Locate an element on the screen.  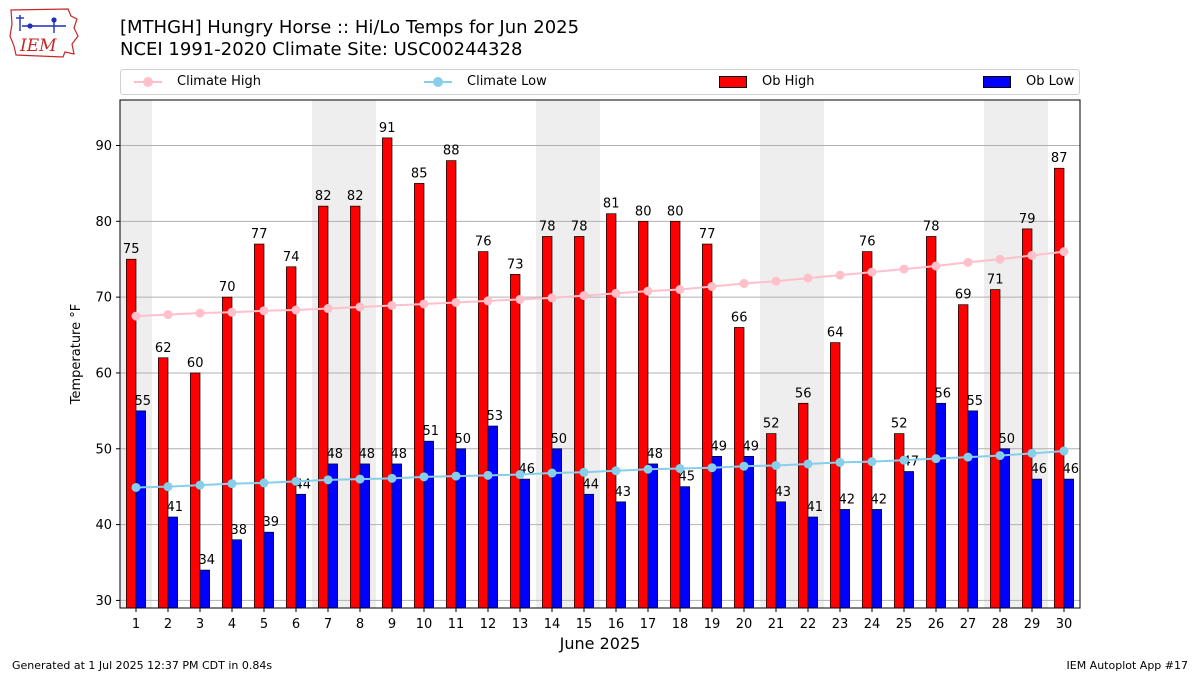
x-tick-label: 8 is located at coordinates (360, 624).